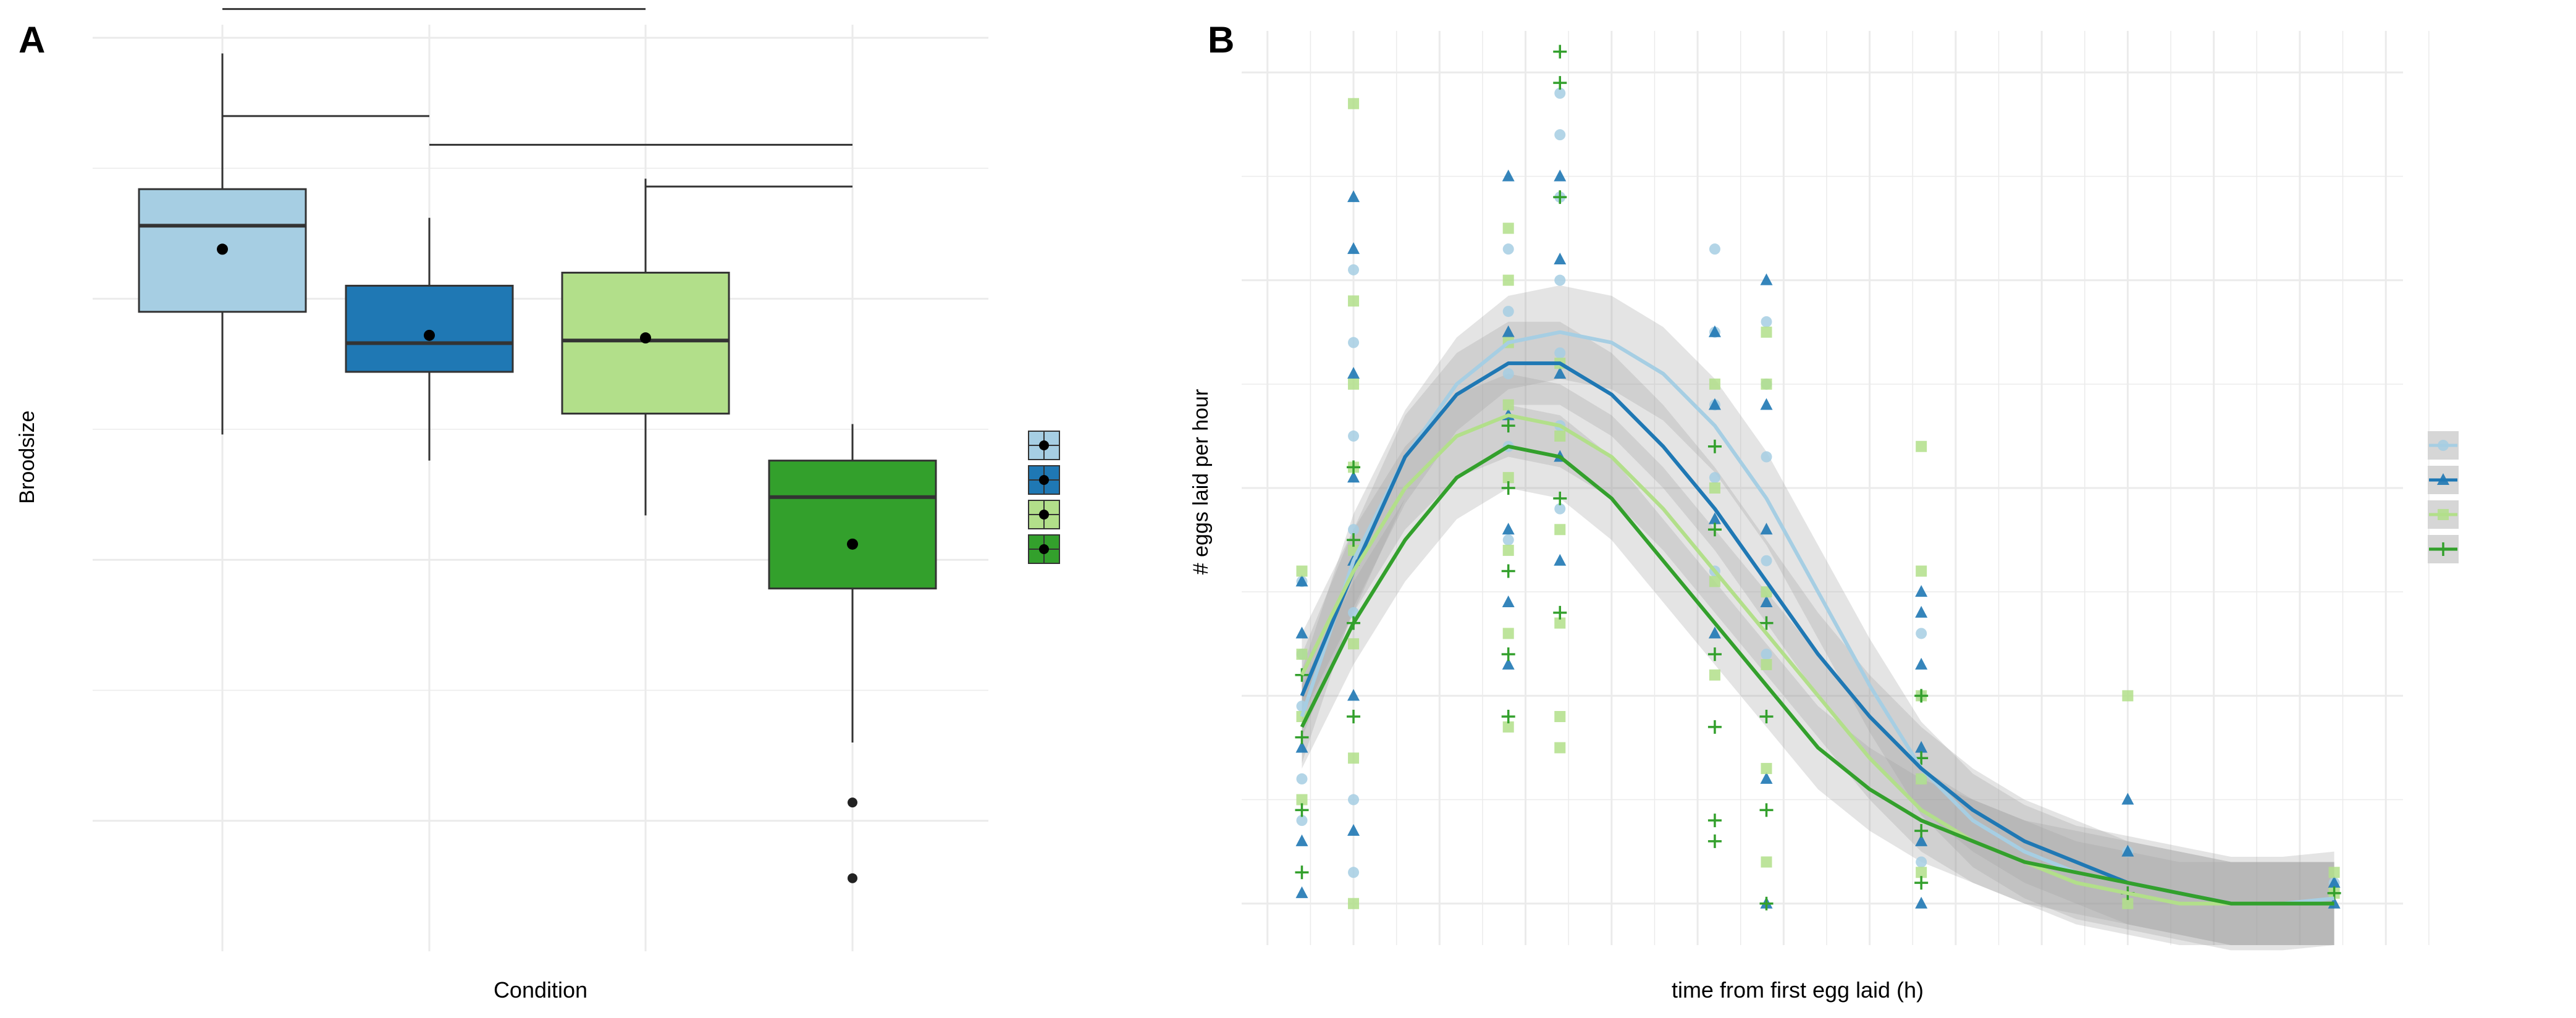 The height and width of the screenshot is (1018, 2576). I want to click on panel-a-y-axis-title: Broodsize, so click(27, 456).